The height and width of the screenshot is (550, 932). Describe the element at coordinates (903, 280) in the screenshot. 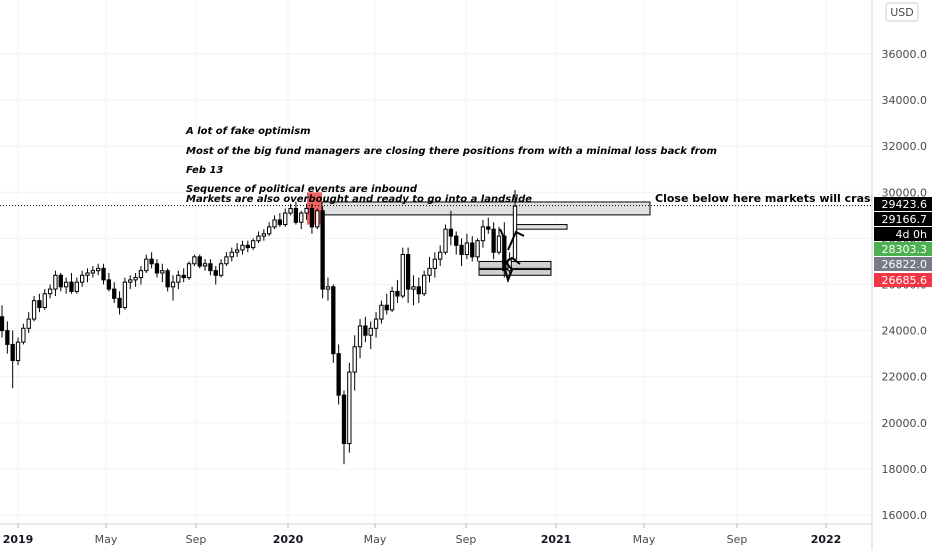

I see `price-tag: 26685.6` at that location.